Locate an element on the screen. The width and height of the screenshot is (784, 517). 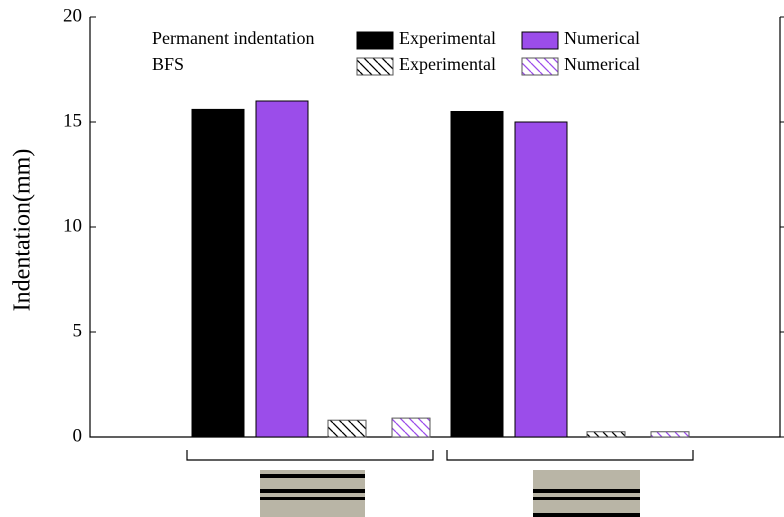
y-tick-label: 5 is located at coordinates (78, 330).